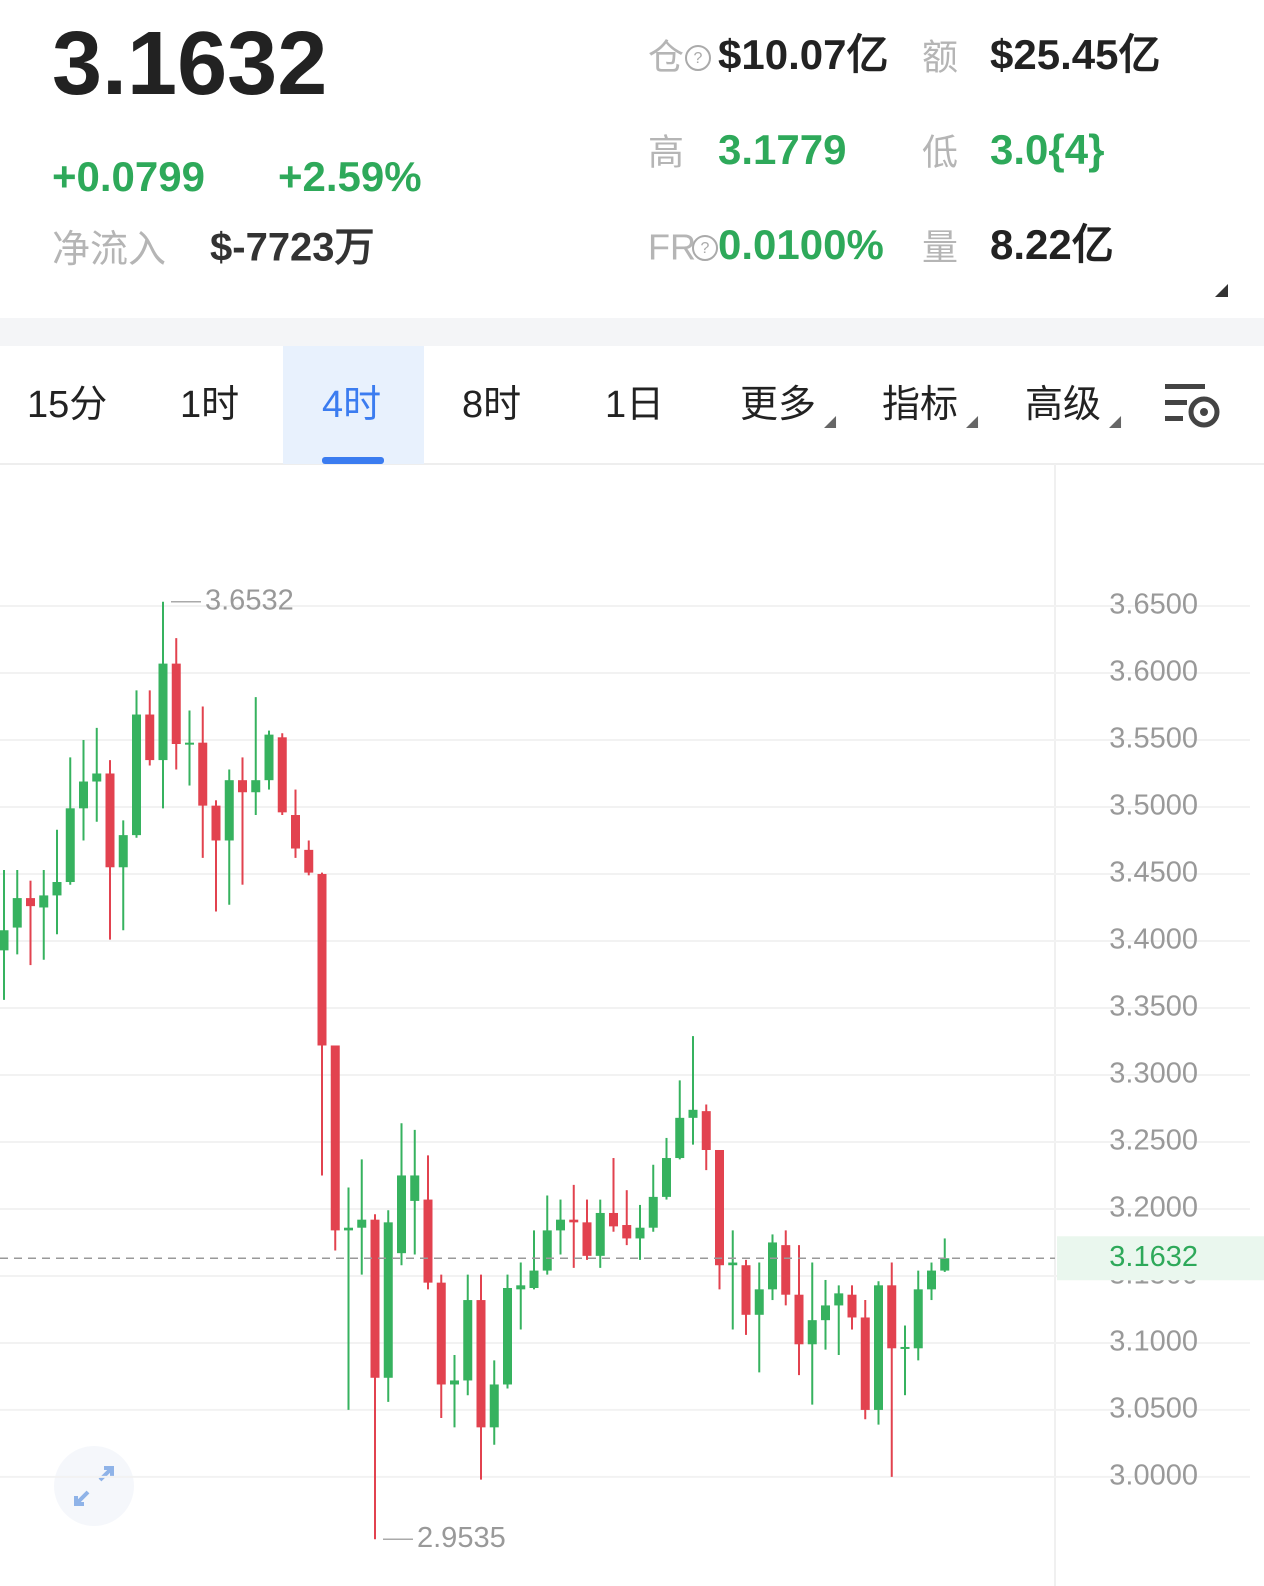 The width and height of the screenshot is (1264, 1586). Describe the element at coordinates (461, 1538) in the screenshot. I see `low_marker-marker-label: 2.9535` at that location.